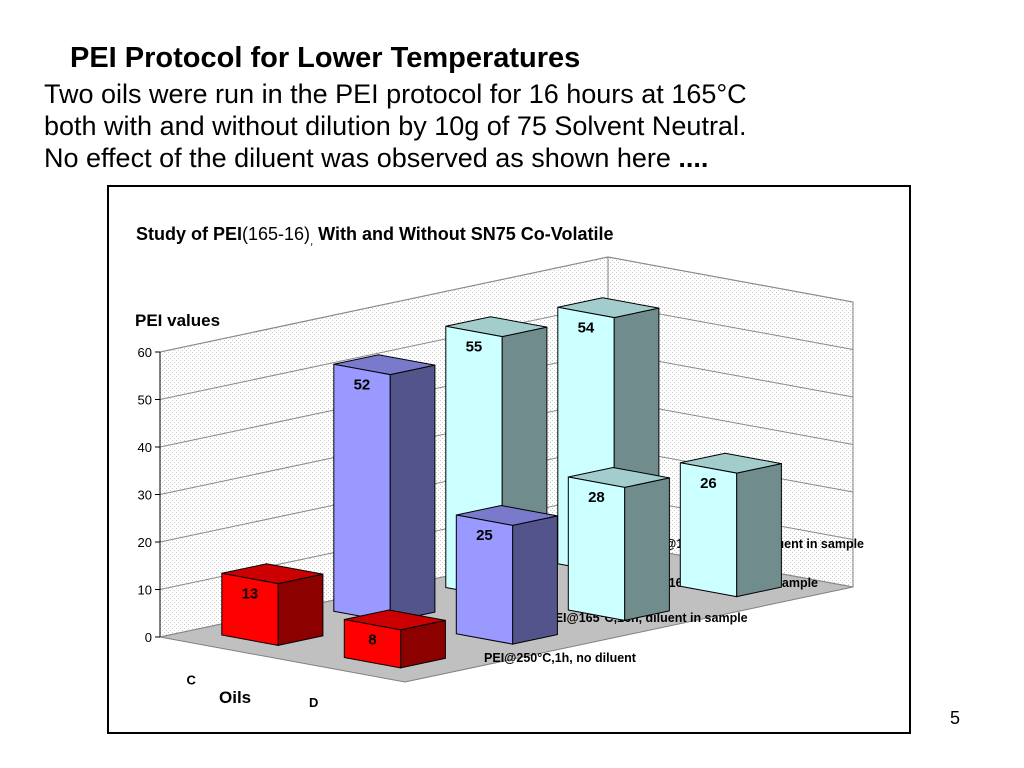 The height and width of the screenshot is (768, 1024). What do you see at coordinates (372, 640) in the screenshot?
I see `data-label: 8` at bounding box center [372, 640].